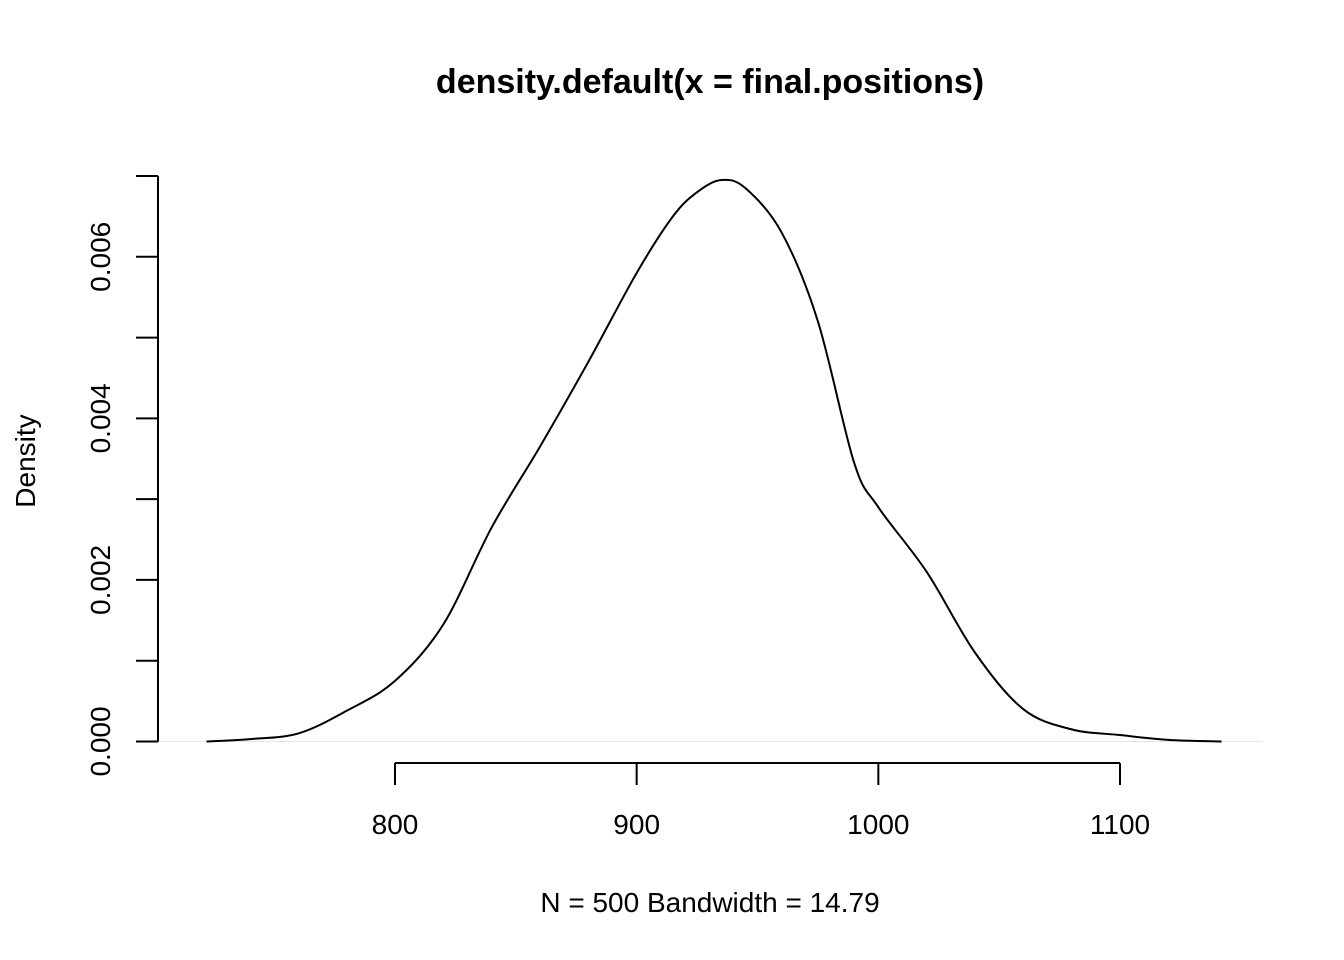 This screenshot has height=960, width=1344. Describe the element at coordinates (710, 82) in the screenshot. I see `chart-title: density.default(x = final.positions)` at that location.